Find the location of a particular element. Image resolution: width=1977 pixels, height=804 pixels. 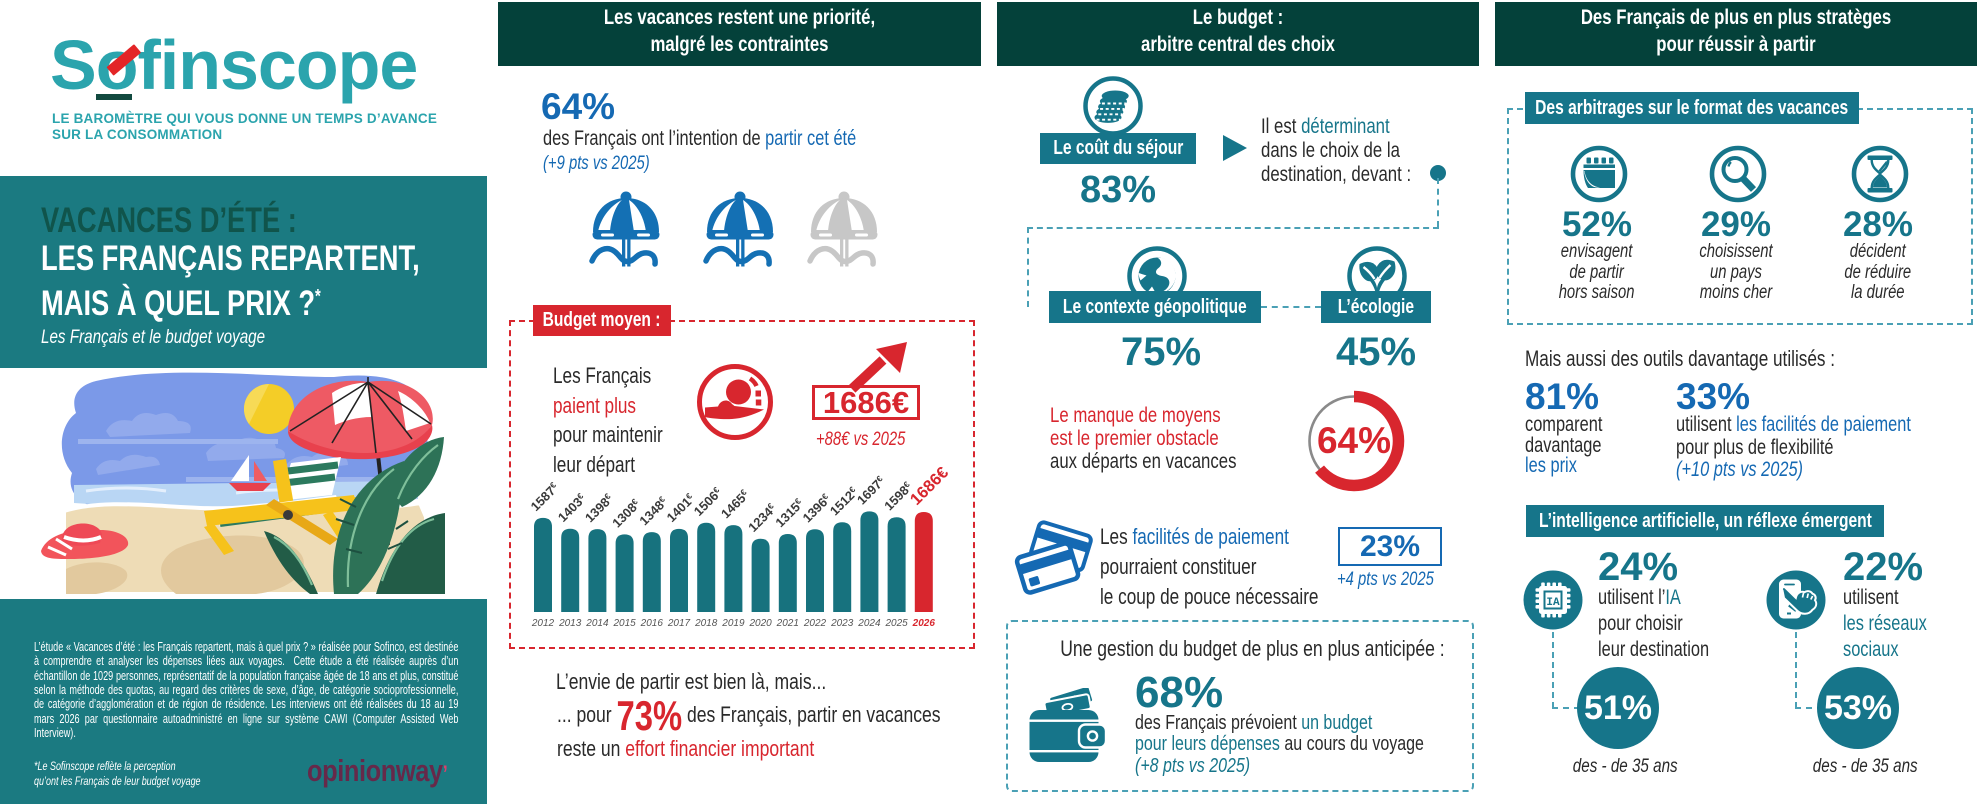

svg-text: 2024 is located at coordinates (869, 623).